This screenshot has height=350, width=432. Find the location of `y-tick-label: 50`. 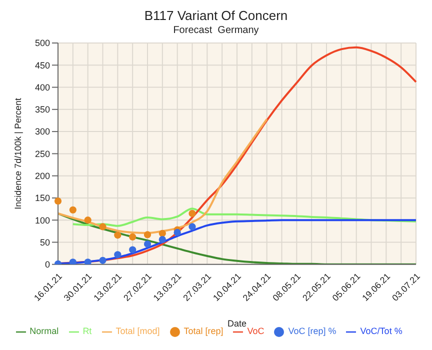

y-tick-label: 50 is located at coordinates (45, 242).